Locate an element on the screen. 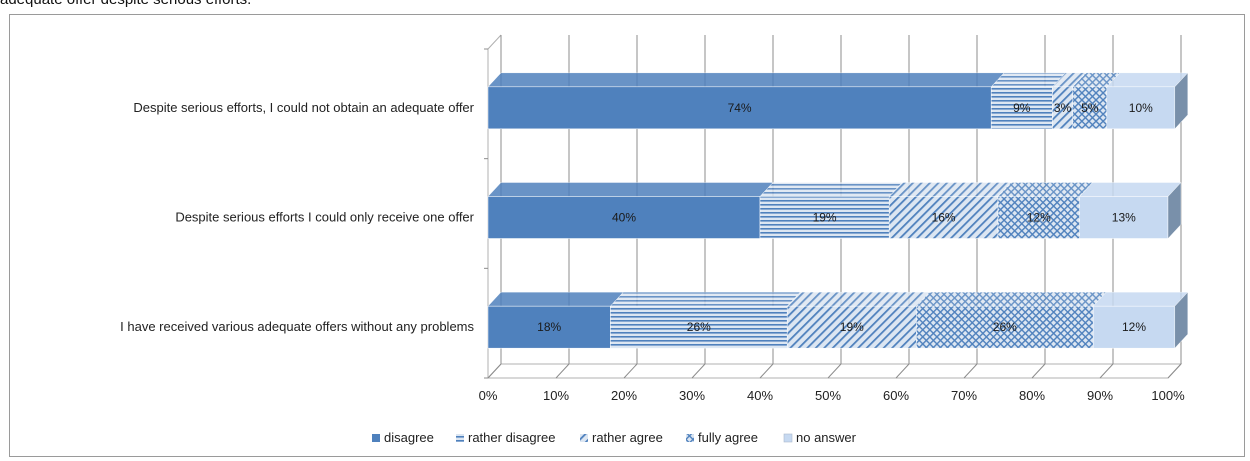 The height and width of the screenshot is (461, 1250). bar-segment: 19% is located at coordinates (831, 210).